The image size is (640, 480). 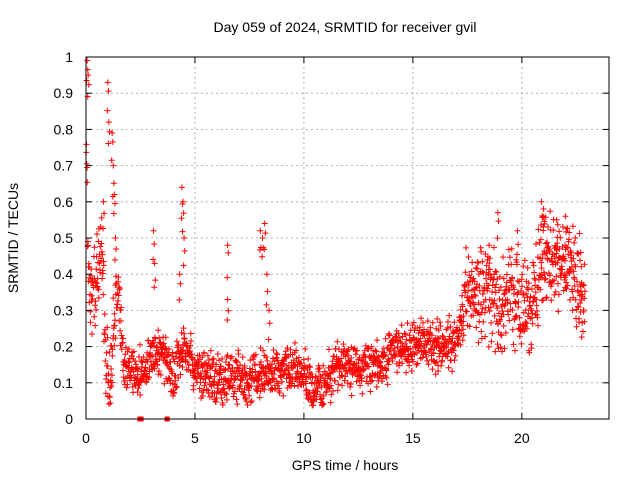 I want to click on y-tick-label: 0.6, so click(x=64, y=202).